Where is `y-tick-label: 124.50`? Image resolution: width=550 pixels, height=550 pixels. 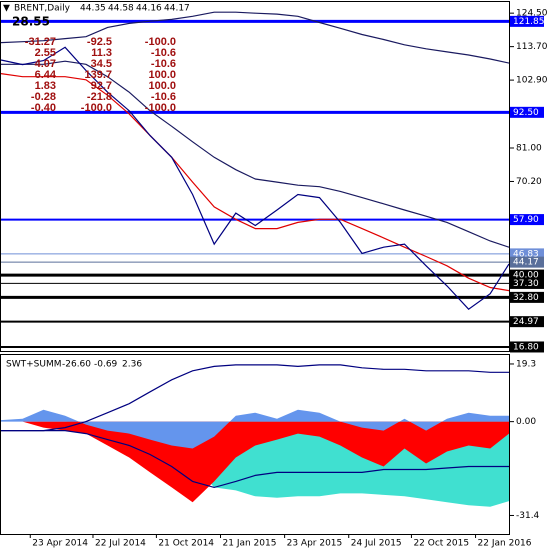
y-tick-label: 124.50 is located at coordinates (532, 14).